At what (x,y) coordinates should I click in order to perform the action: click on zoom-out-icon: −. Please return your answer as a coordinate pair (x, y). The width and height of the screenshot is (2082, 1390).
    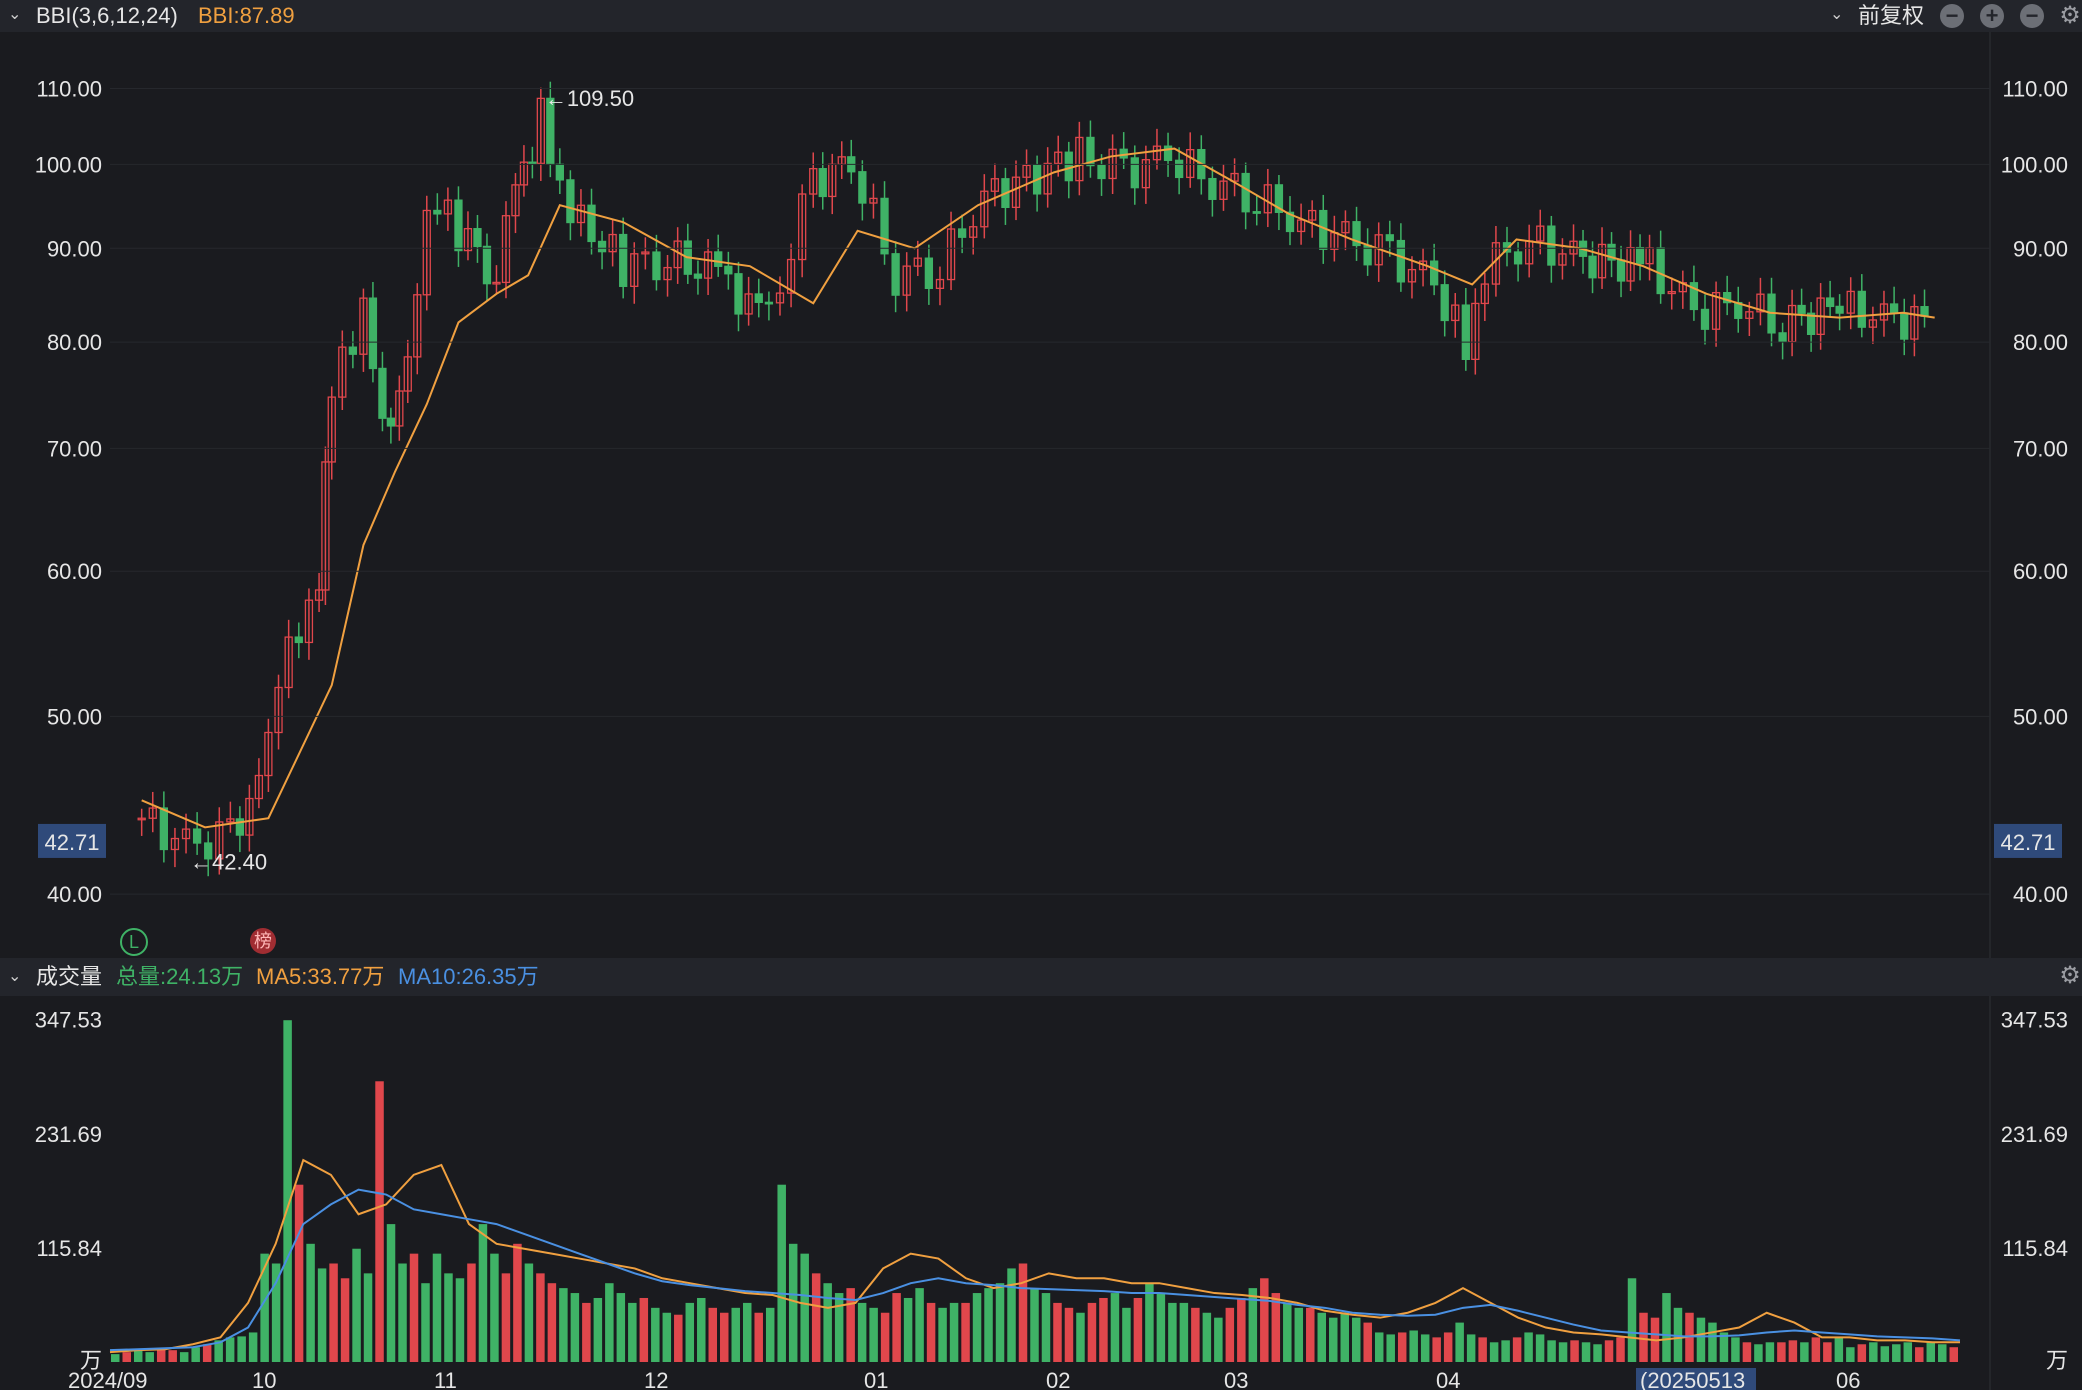
    Looking at the image, I should click on (2032, 16).